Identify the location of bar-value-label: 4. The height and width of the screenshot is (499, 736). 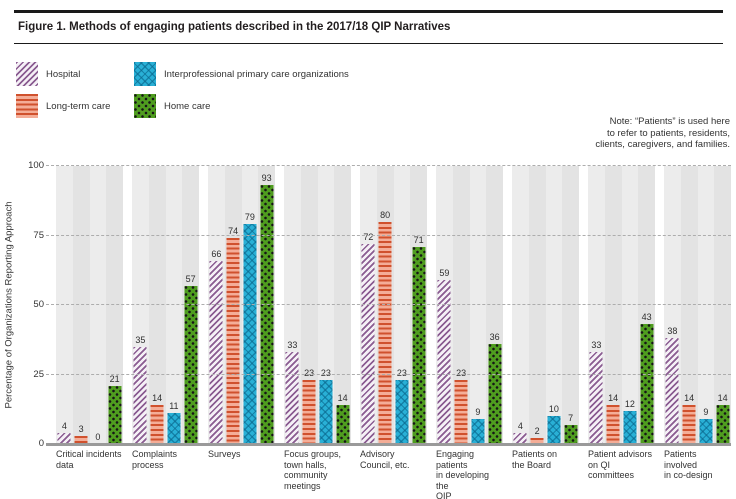
(64, 426).